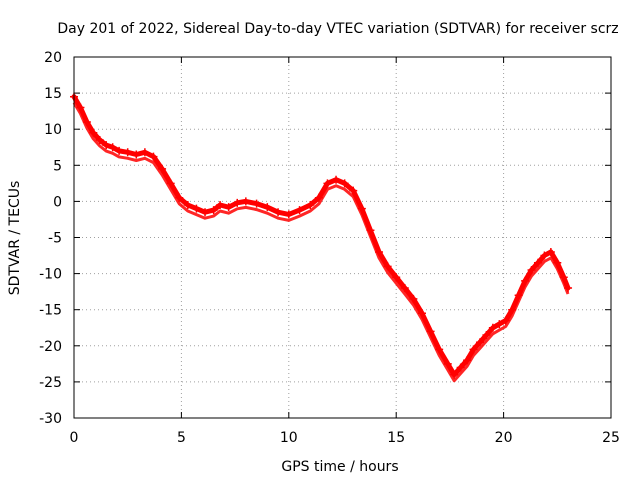 The width and height of the screenshot is (640, 480). Describe the element at coordinates (396, 438) in the screenshot. I see `x-tick-label: 15` at that location.